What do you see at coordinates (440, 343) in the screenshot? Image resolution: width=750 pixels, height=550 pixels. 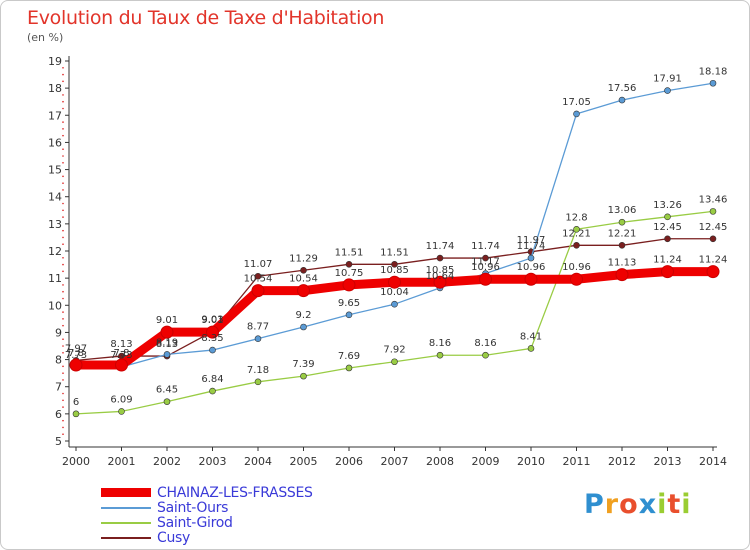 I see `data-label: 8.16` at bounding box center [440, 343].